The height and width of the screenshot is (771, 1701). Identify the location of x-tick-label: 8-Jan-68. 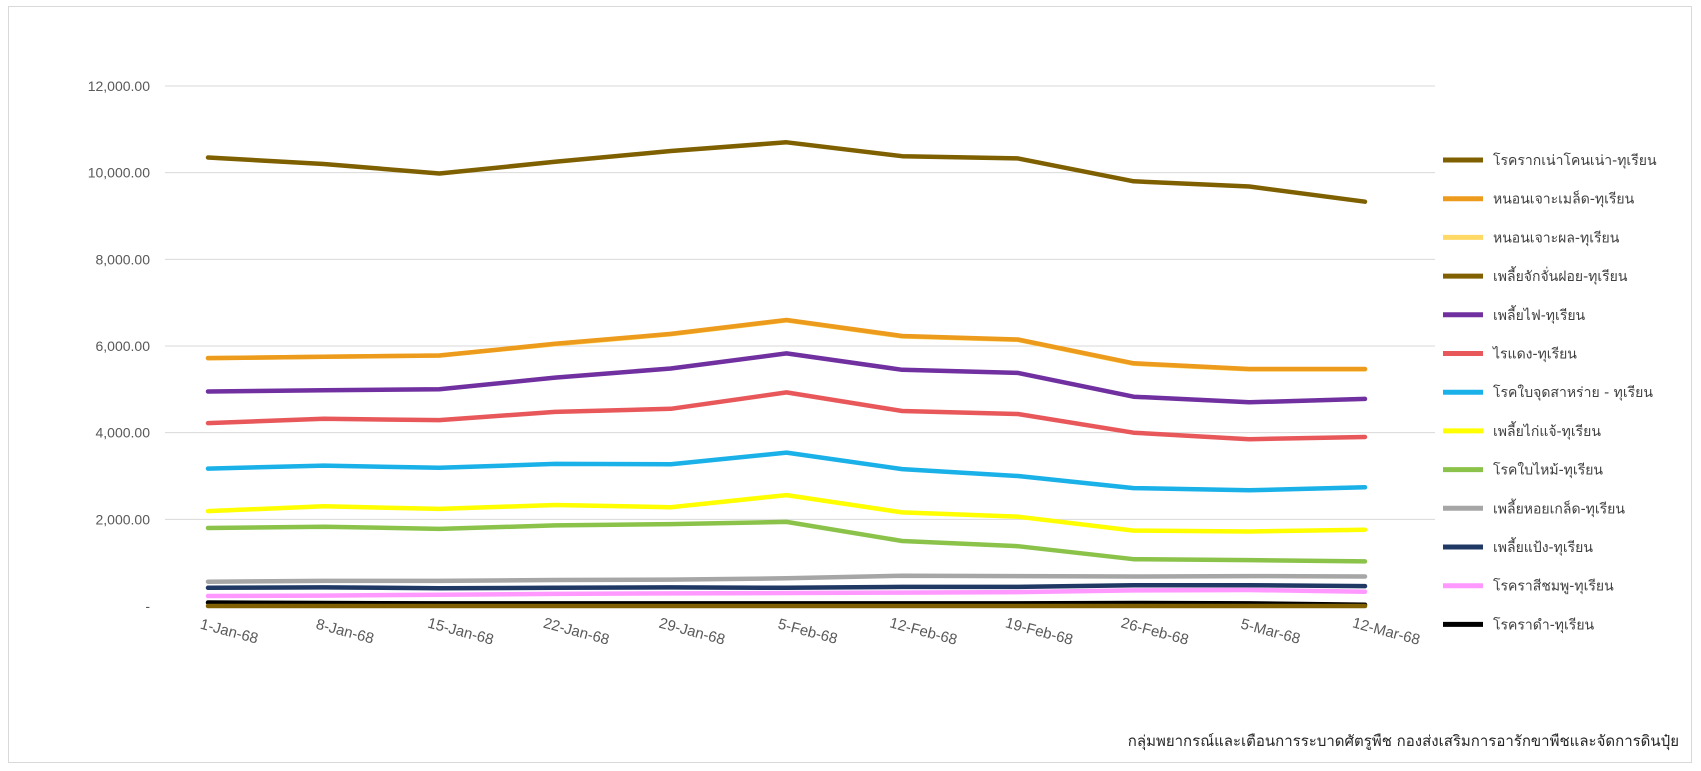
(345, 632).